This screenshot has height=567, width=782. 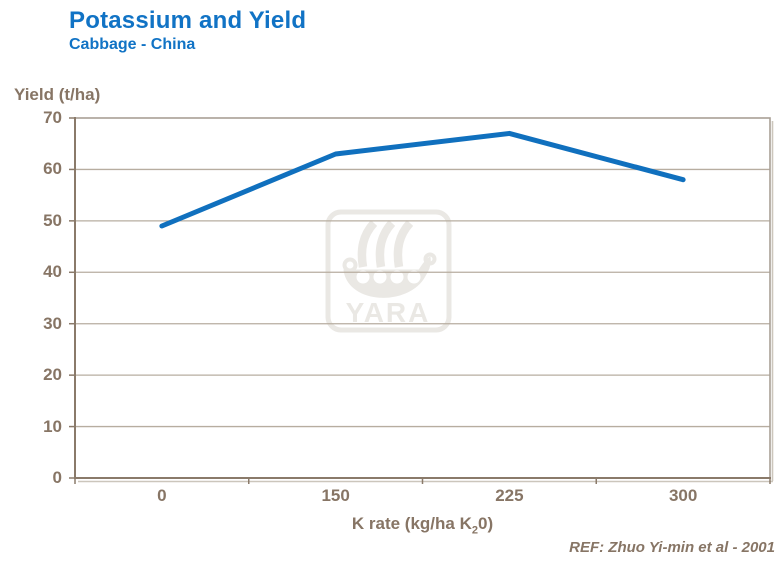 What do you see at coordinates (388, 312) in the screenshot?
I see `watermark-label: YARA` at bounding box center [388, 312].